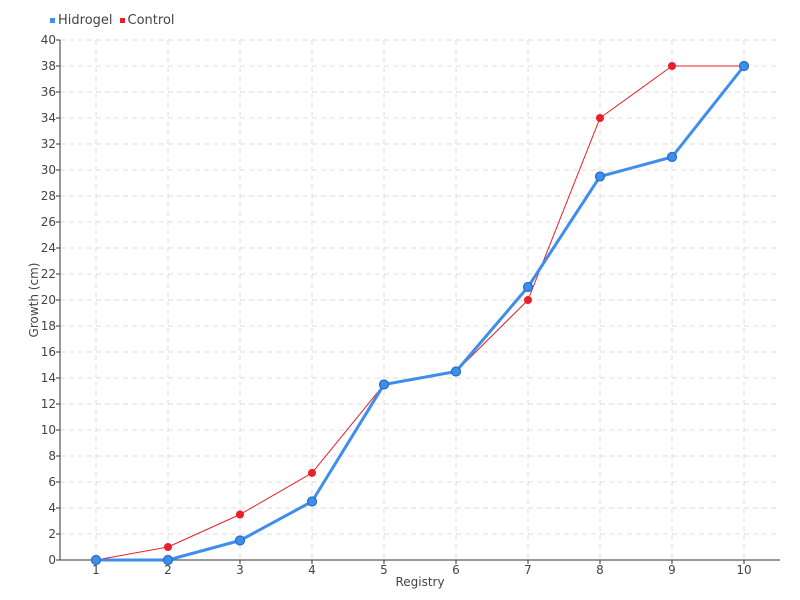 The image size is (800, 600). I want to click on y-tick-label: 38, so click(48, 66).